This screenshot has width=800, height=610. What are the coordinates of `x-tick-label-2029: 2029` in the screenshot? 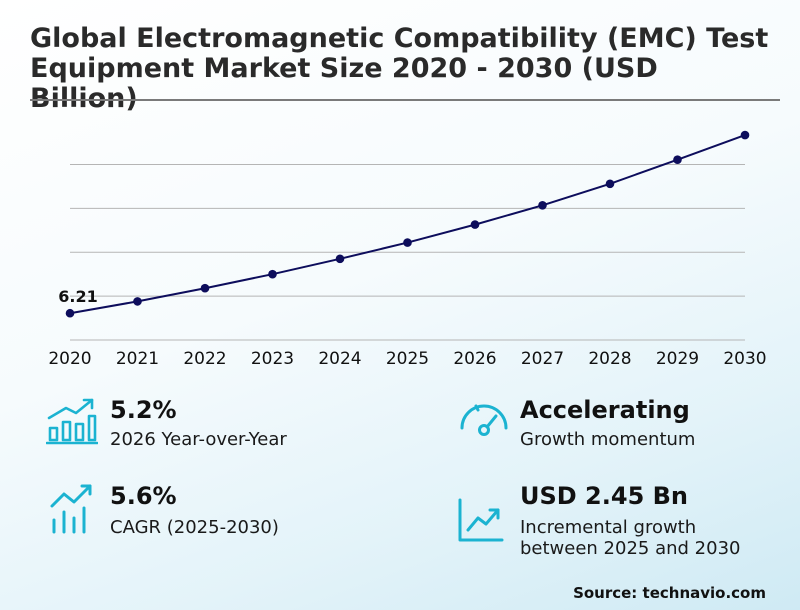 It's located at (677, 359).